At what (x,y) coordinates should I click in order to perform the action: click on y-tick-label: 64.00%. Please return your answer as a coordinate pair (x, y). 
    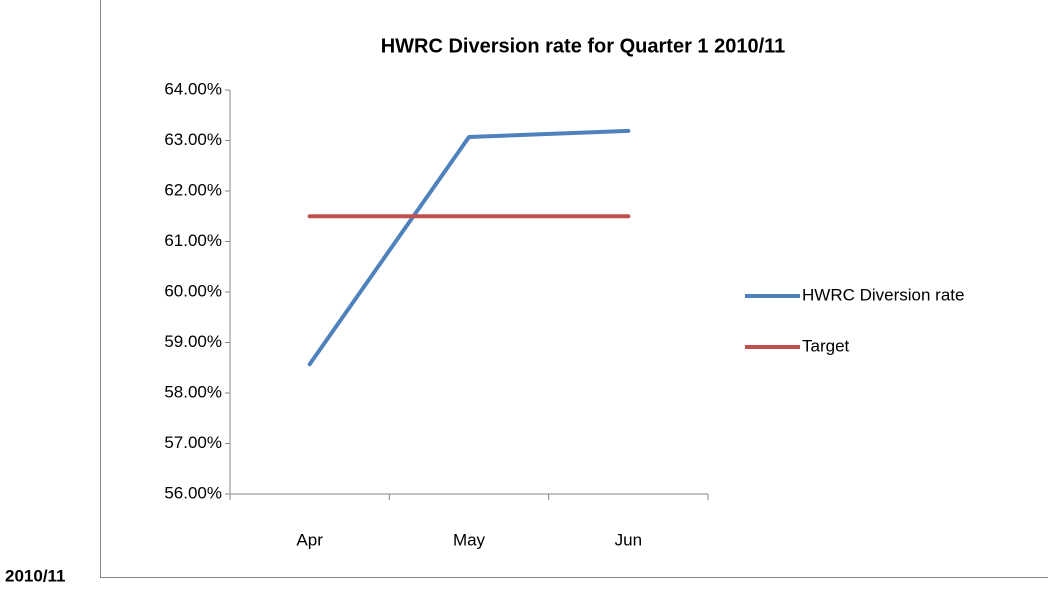
    Looking at the image, I should click on (193, 88).